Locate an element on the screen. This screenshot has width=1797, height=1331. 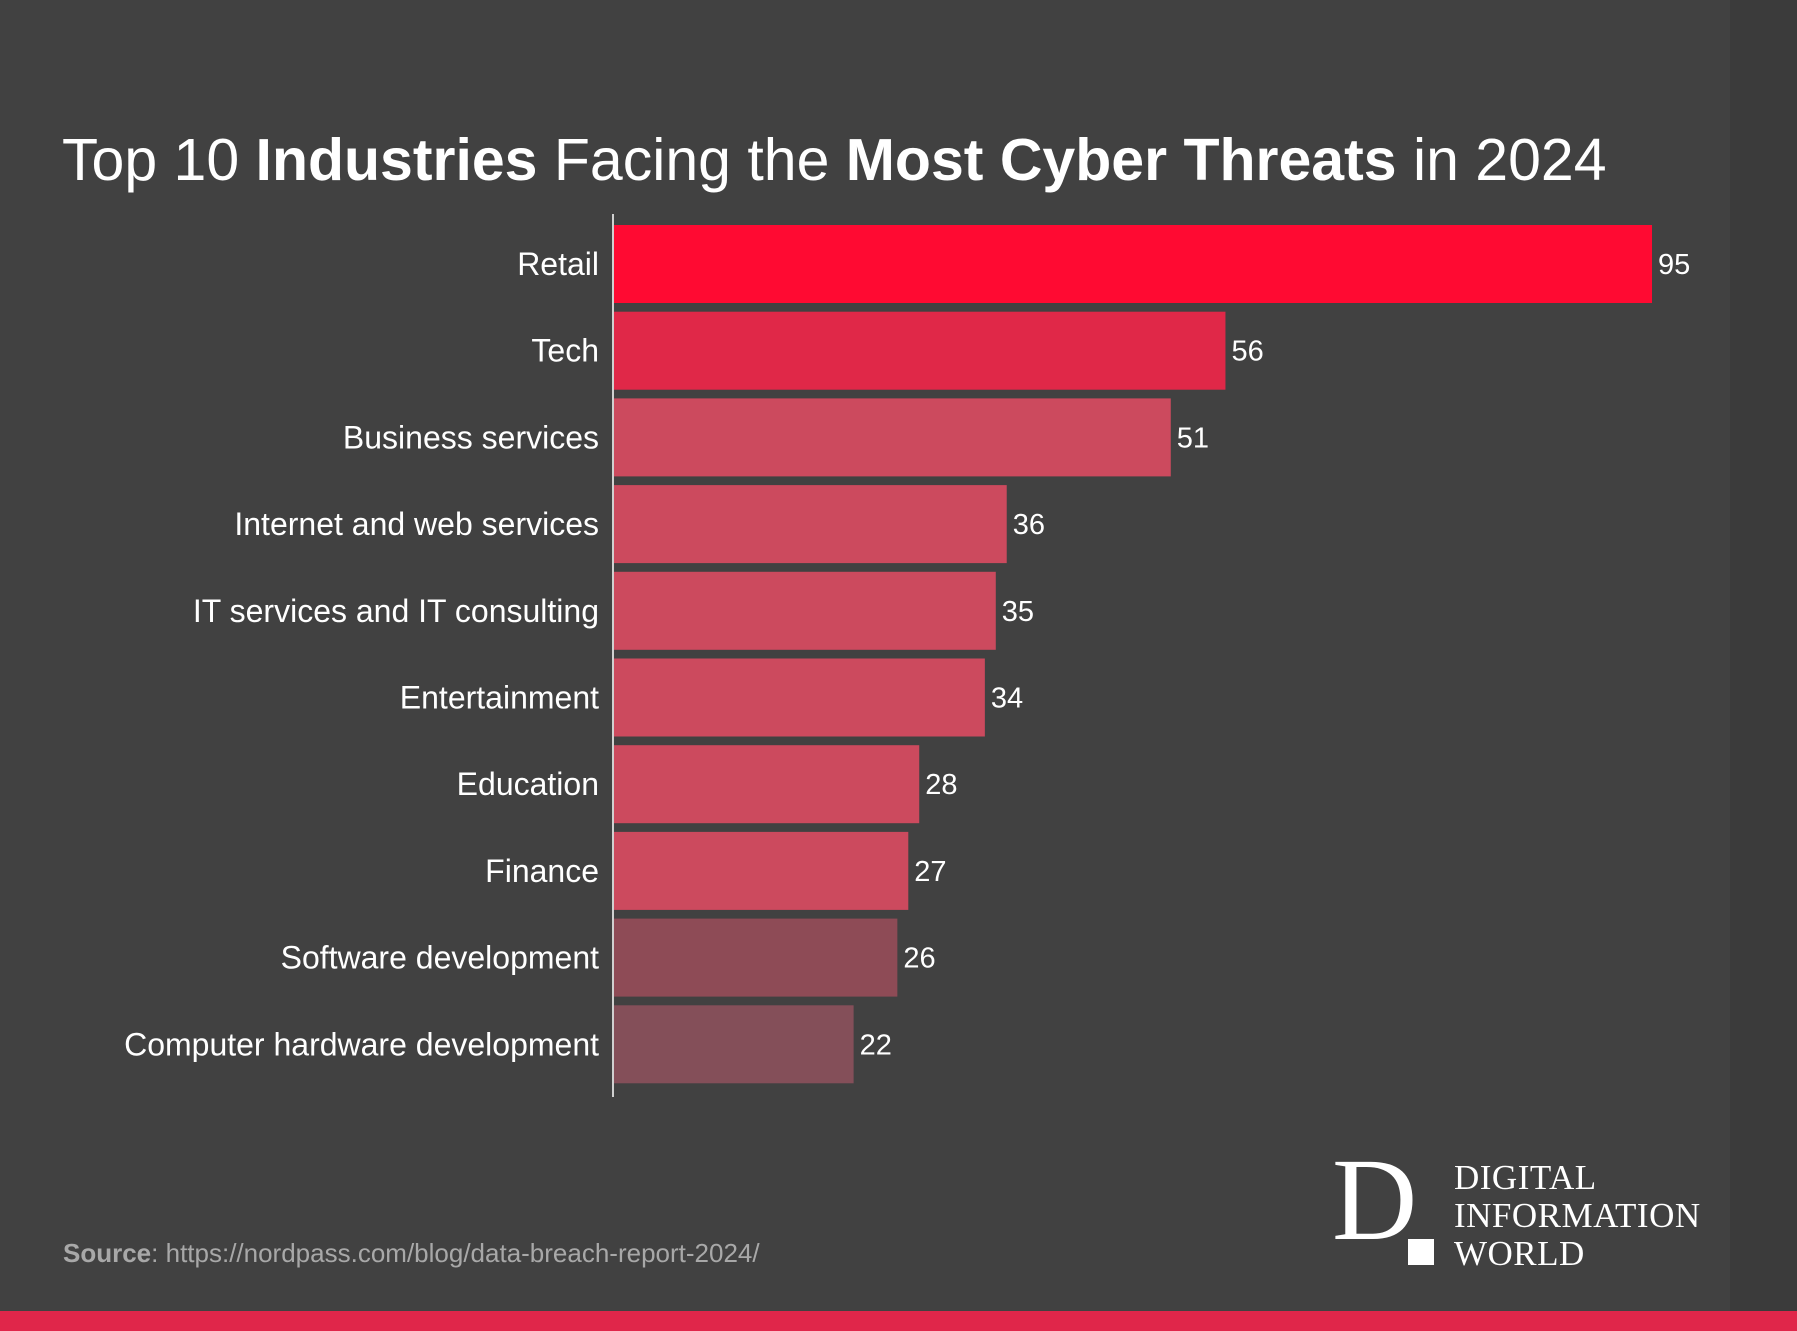
category-label: Education is located at coordinates (528, 784).